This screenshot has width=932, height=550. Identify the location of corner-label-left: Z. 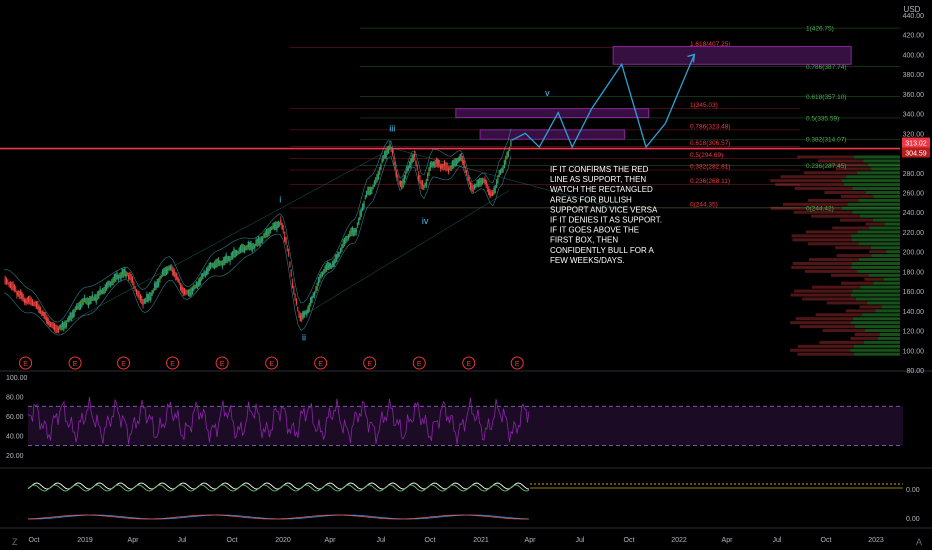
(15, 542).